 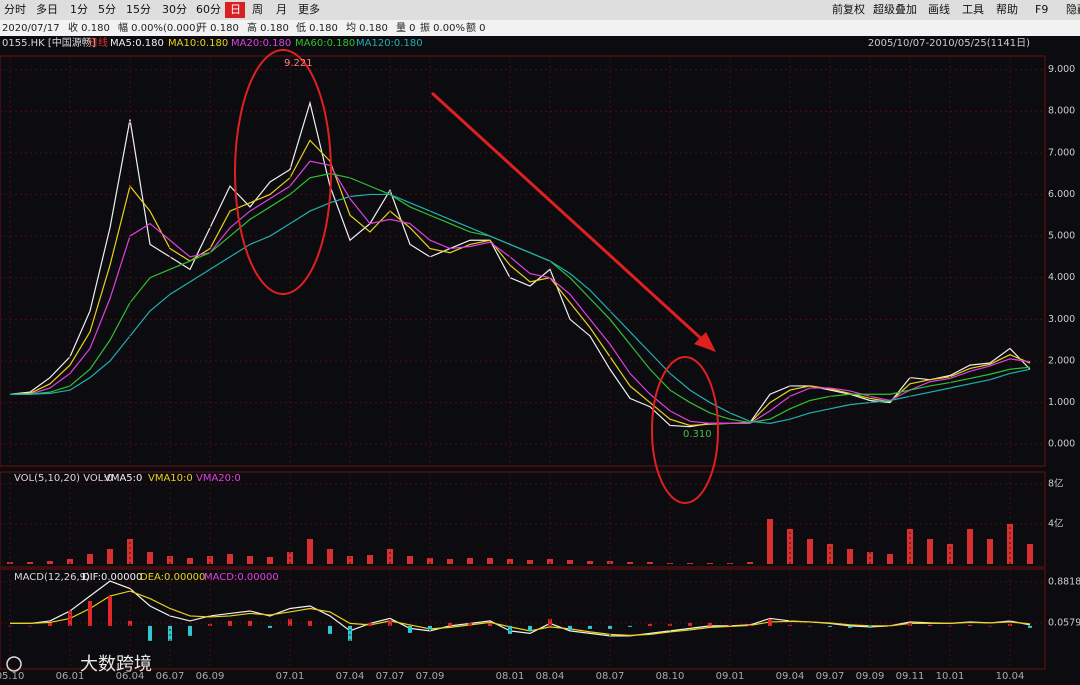 I want to click on x-tick-label: 05.10, so click(x=12, y=676).